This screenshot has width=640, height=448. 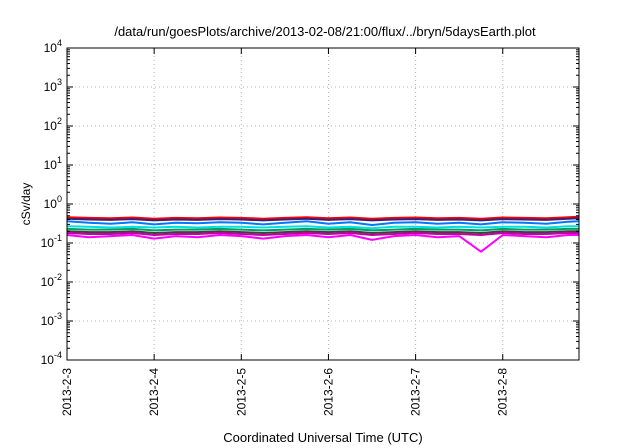 I want to click on series-lines, so click(x=323, y=234).